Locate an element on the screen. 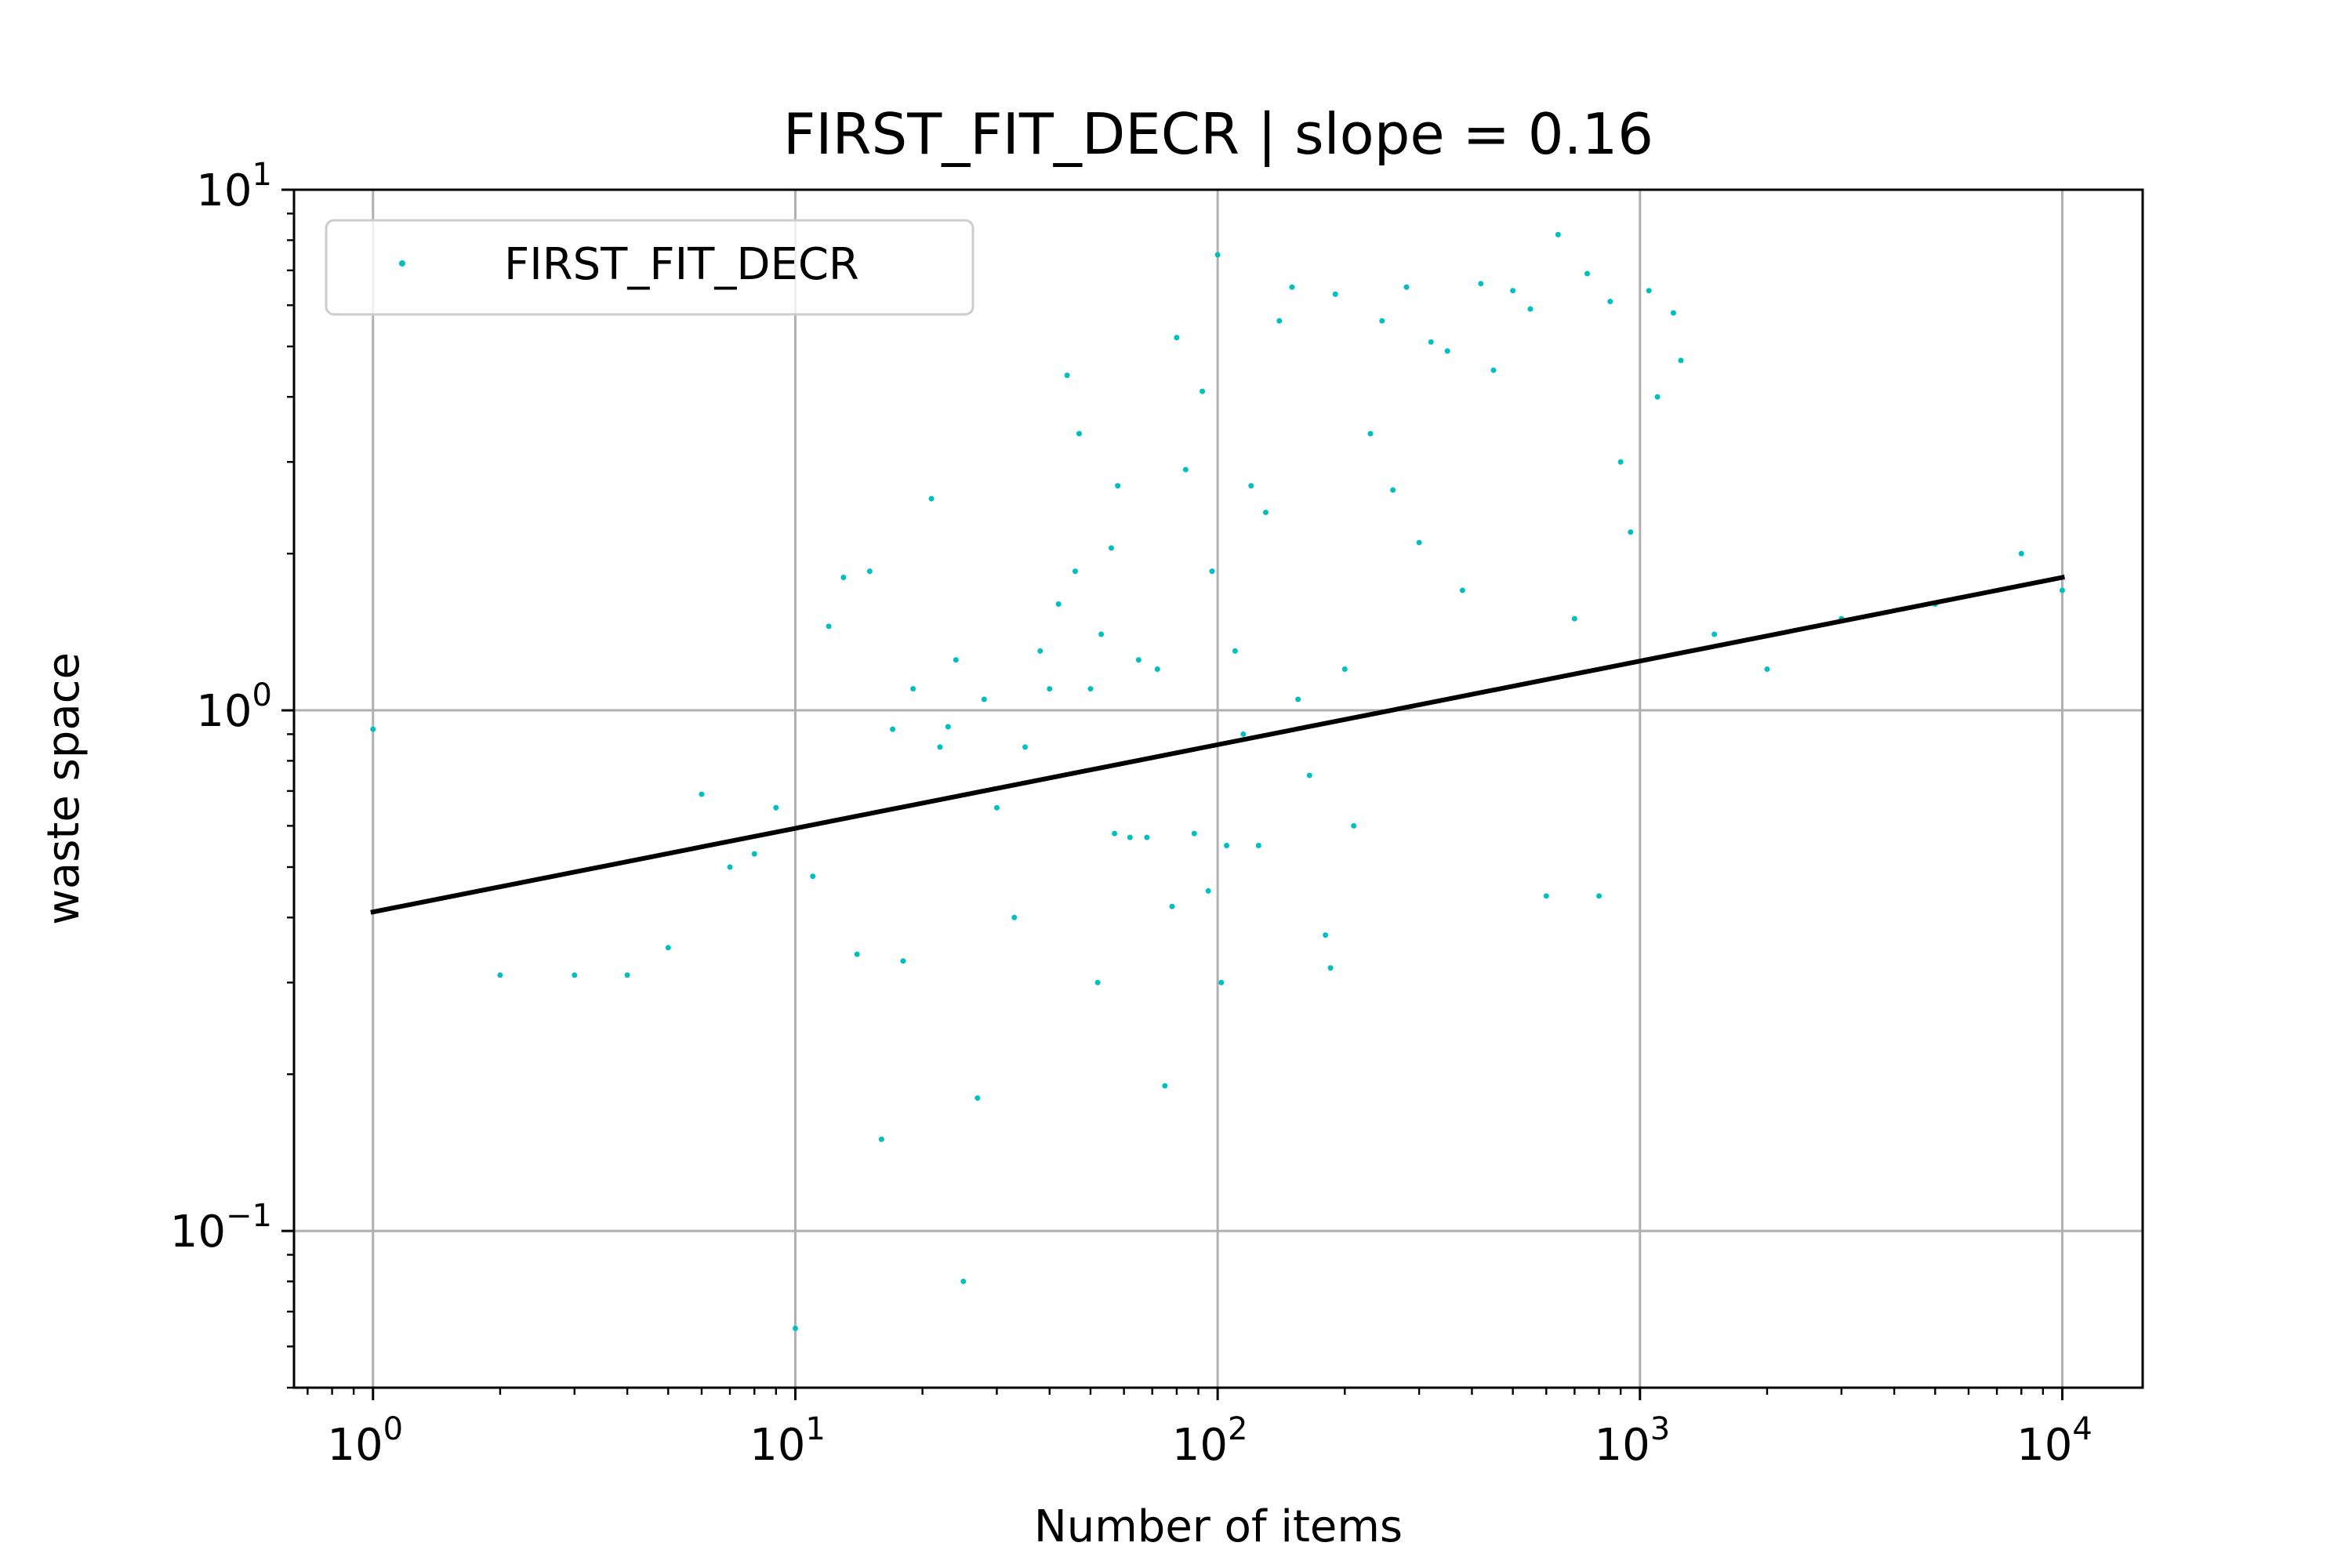  y-tick-label-exponent: 1 is located at coordinates (262, 175).